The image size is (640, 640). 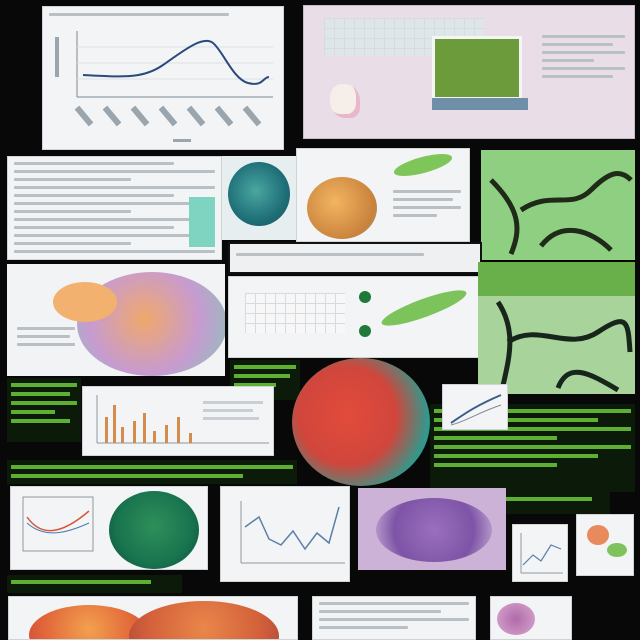 What do you see at coordinates (163, 14) in the screenshot?
I see `chart-title-lines` at bounding box center [163, 14].